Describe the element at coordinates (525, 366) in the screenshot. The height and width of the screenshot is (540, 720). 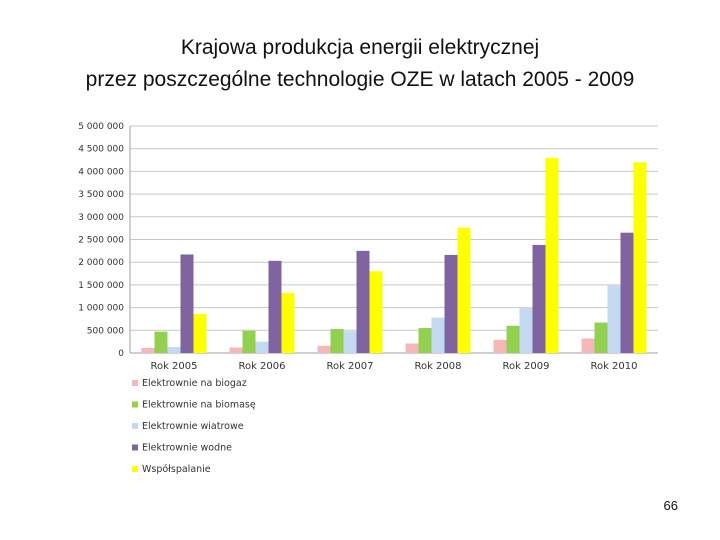
I see `x-tick-label: Rok 2009` at that location.